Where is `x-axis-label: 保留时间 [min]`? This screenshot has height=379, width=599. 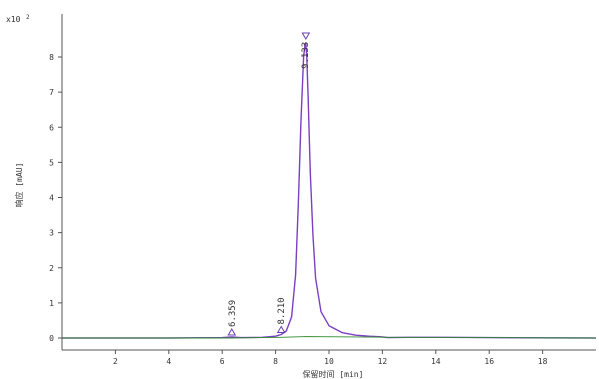 x-axis-label: 保留时间 [min] is located at coordinates (333, 374).